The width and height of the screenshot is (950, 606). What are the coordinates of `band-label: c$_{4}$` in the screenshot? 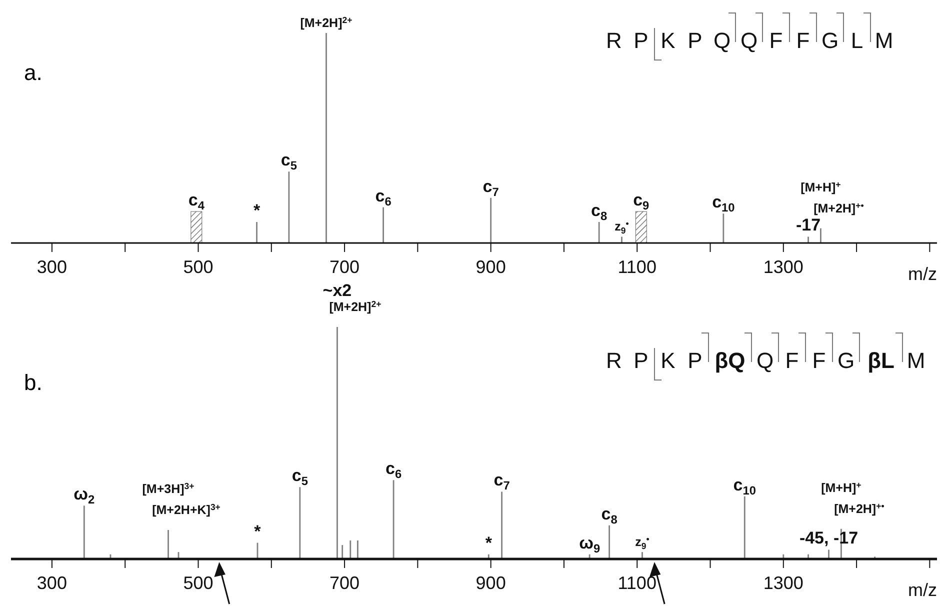 It's located at (196, 201).